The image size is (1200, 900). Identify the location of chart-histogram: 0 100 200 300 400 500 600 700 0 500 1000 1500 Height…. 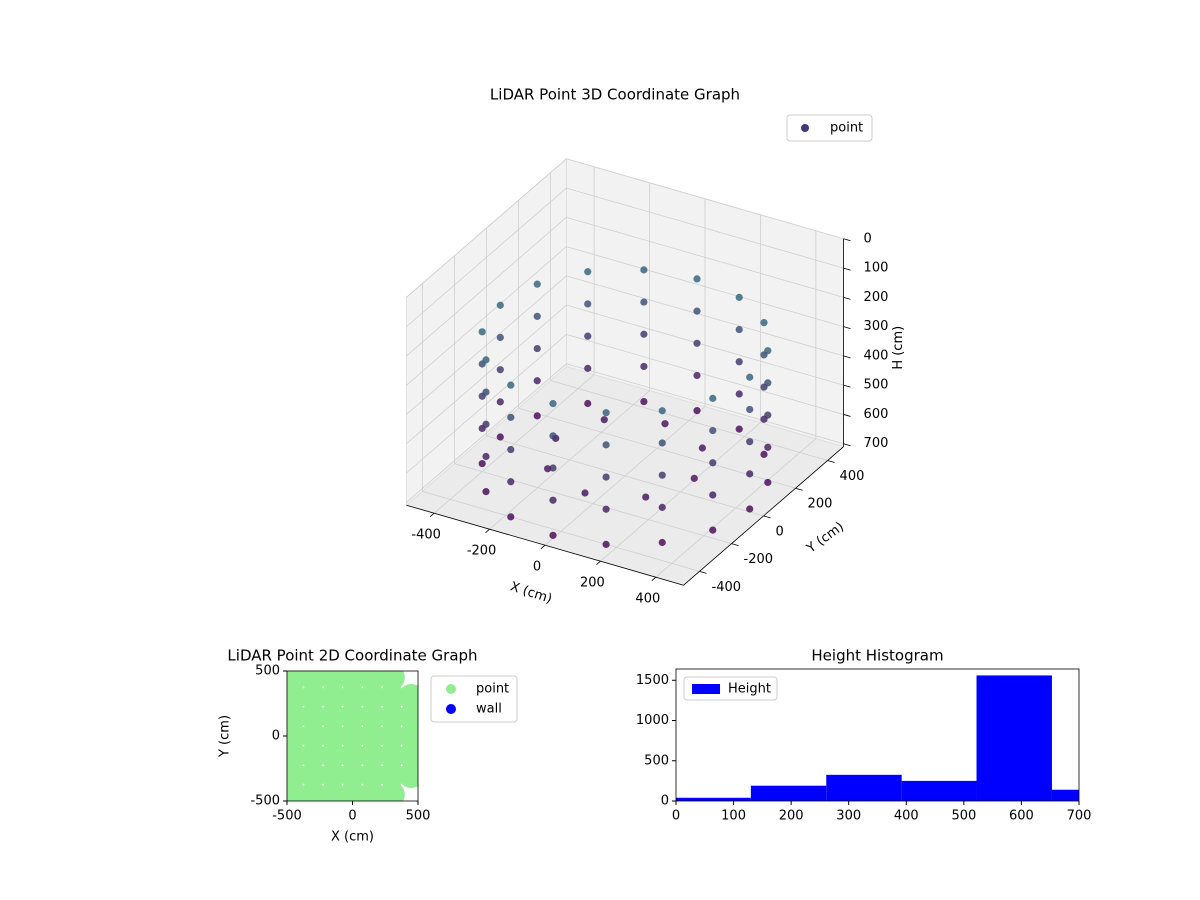
(864, 735).